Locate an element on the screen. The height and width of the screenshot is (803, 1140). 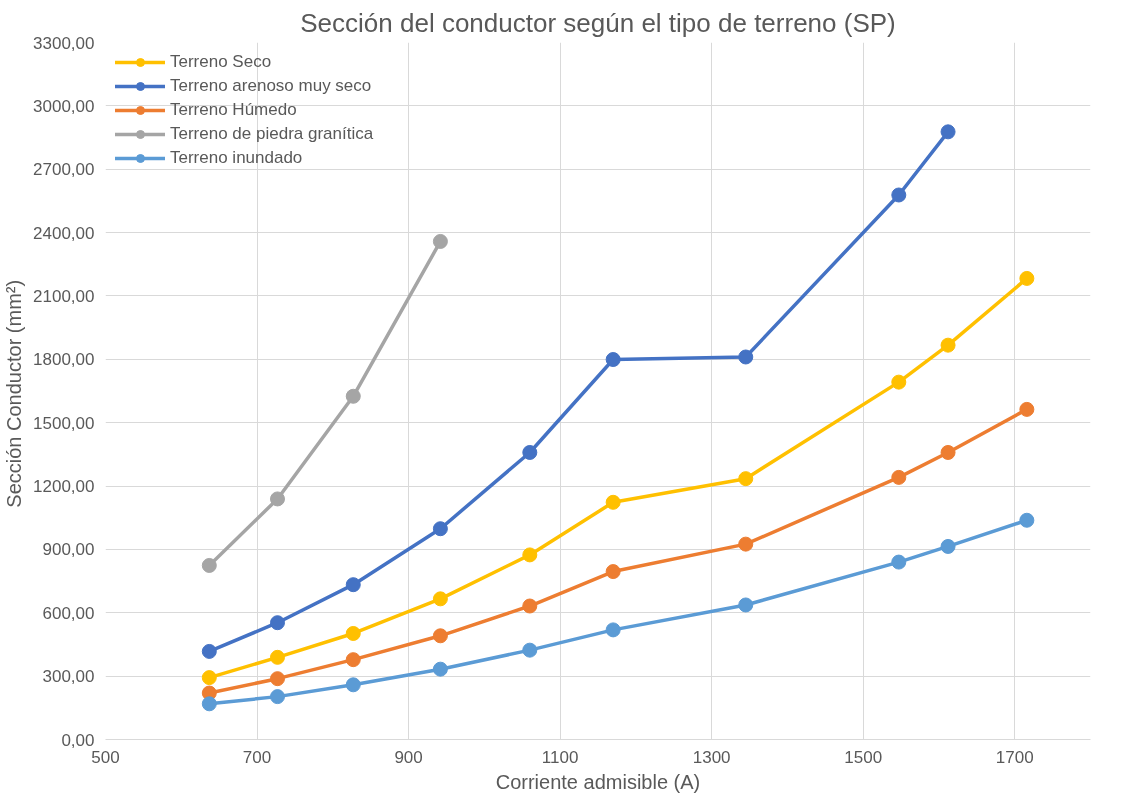
x-tick-label: 500 is located at coordinates (105, 757).